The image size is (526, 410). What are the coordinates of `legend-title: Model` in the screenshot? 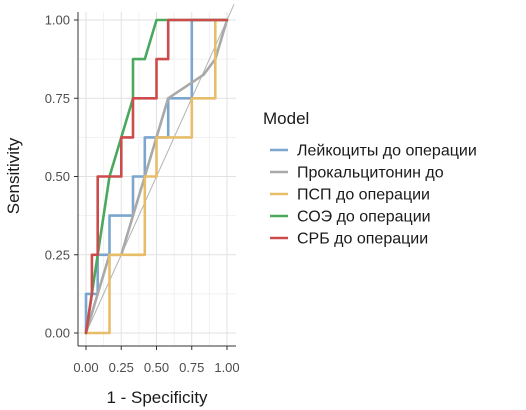 It's located at (286, 118).